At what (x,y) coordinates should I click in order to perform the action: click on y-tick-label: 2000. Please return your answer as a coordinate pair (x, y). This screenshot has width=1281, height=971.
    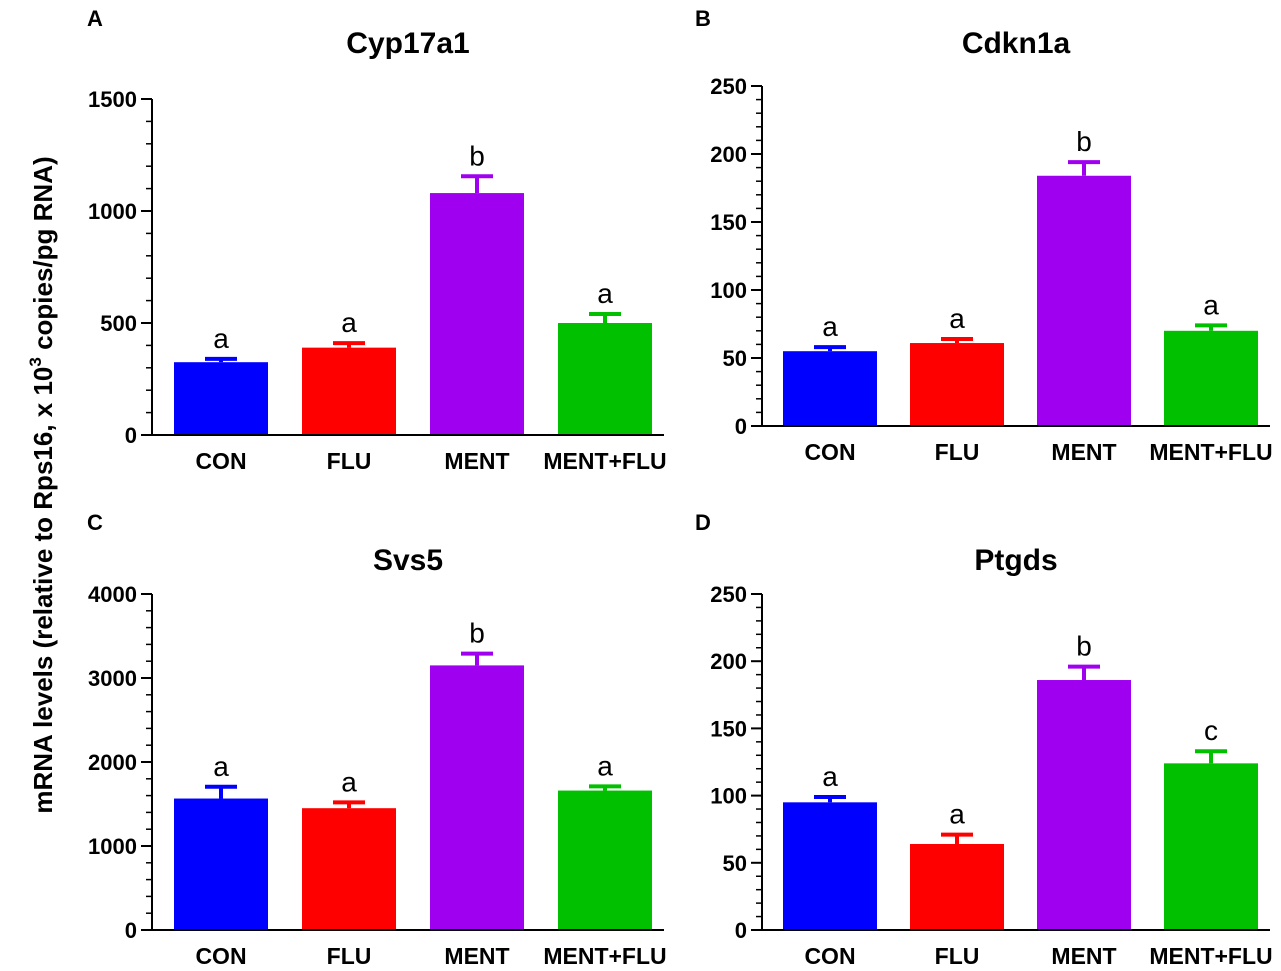
    Looking at the image, I should click on (112, 762).